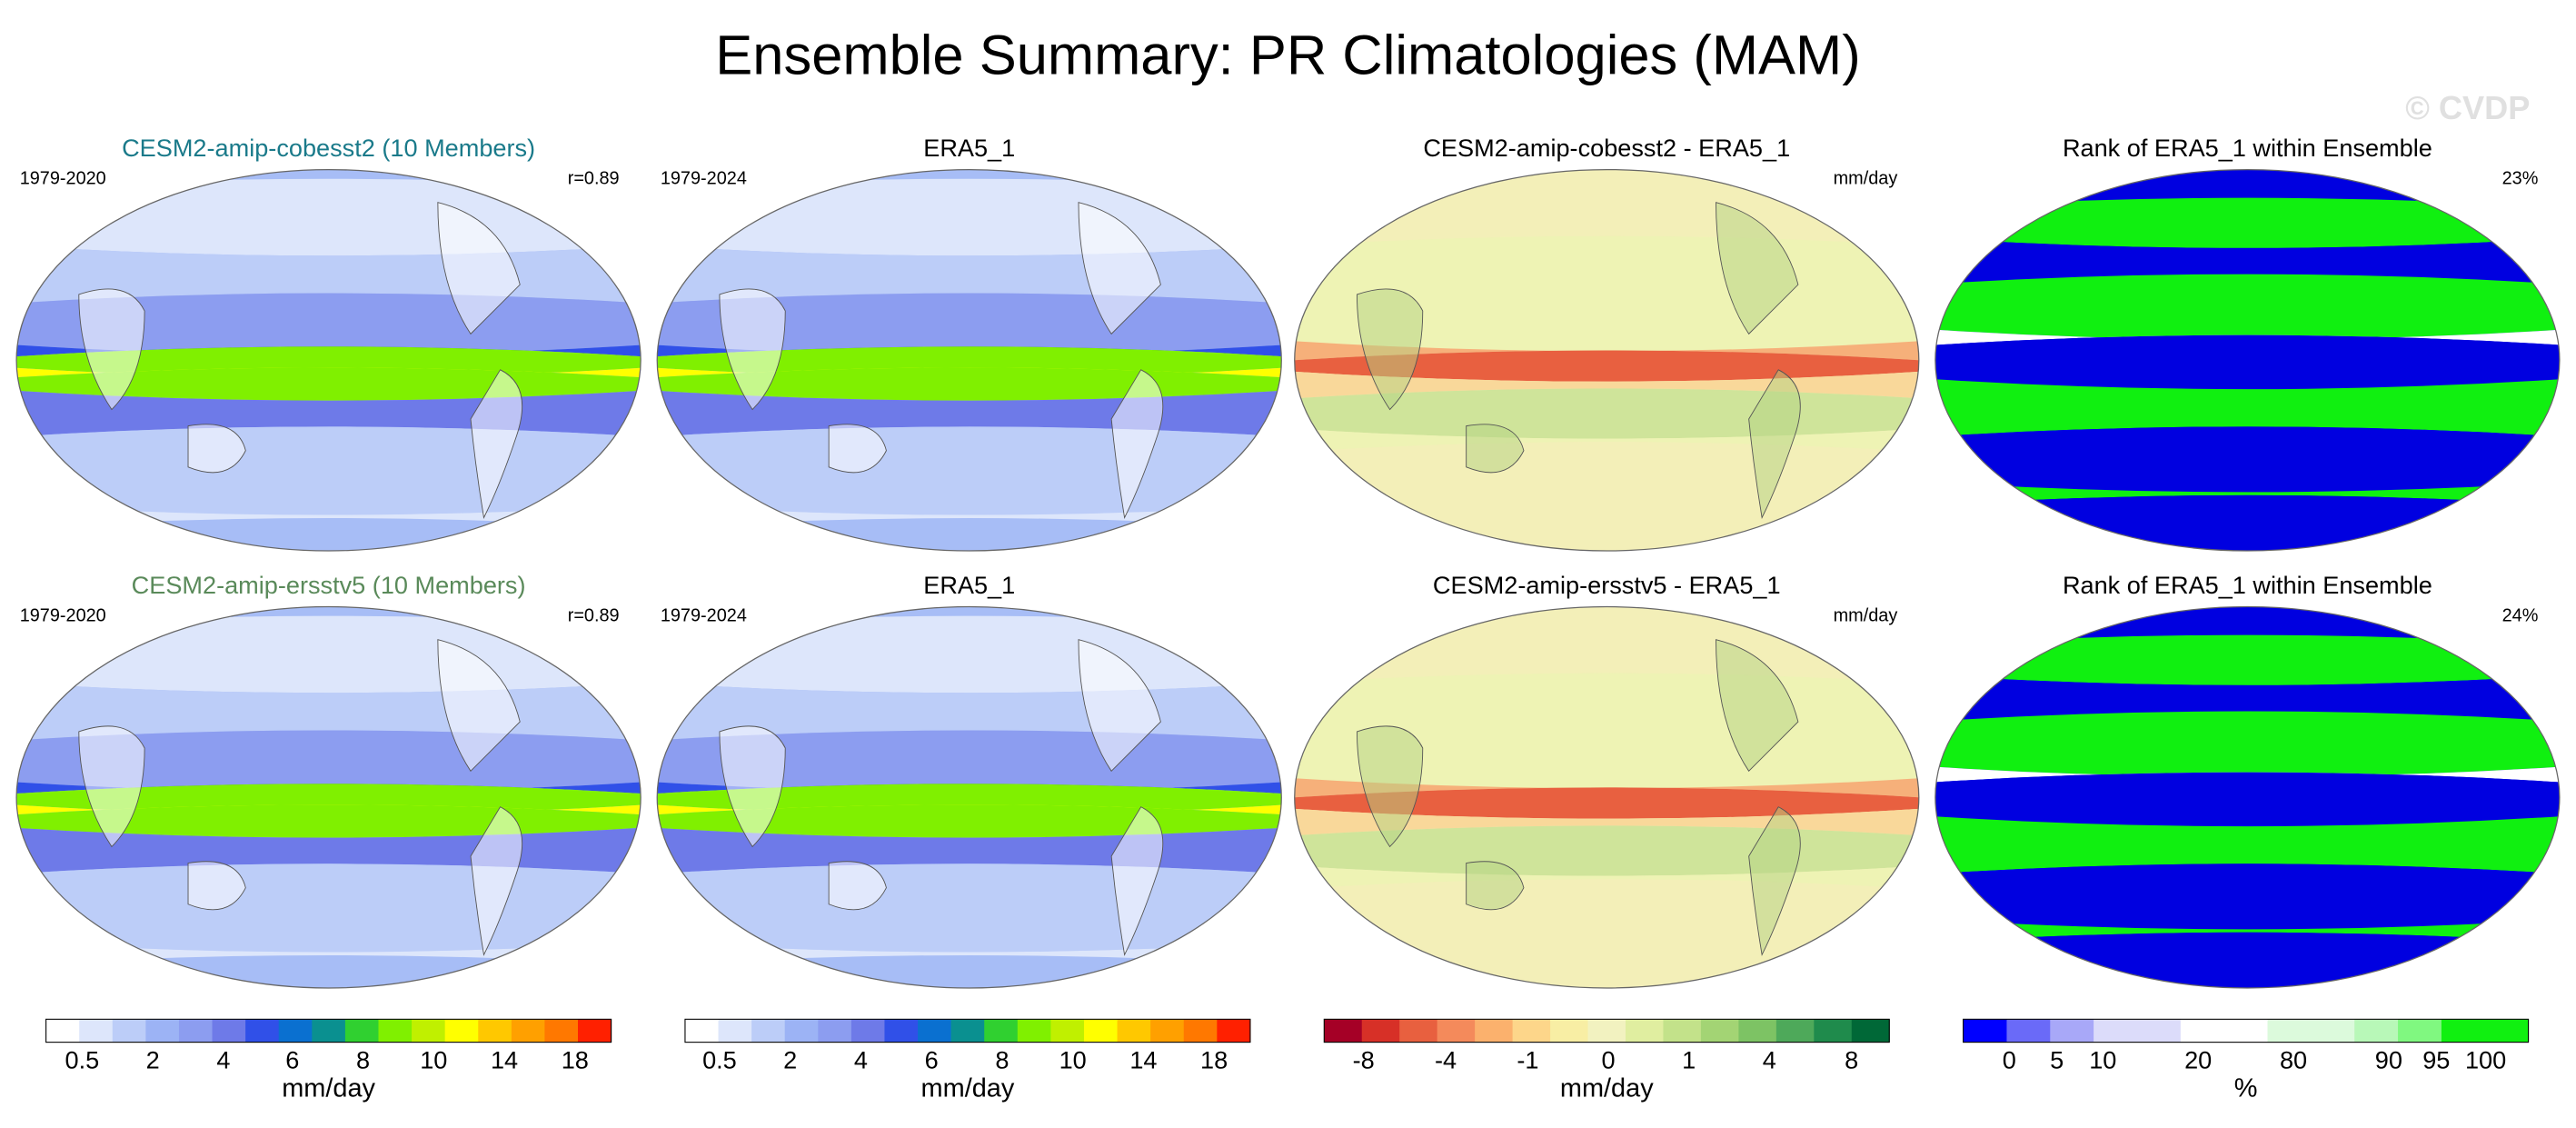 This screenshot has height=1128, width=2576. What do you see at coordinates (720, 1059) in the screenshot?
I see `colorbar-tick-label: 0.5` at bounding box center [720, 1059].